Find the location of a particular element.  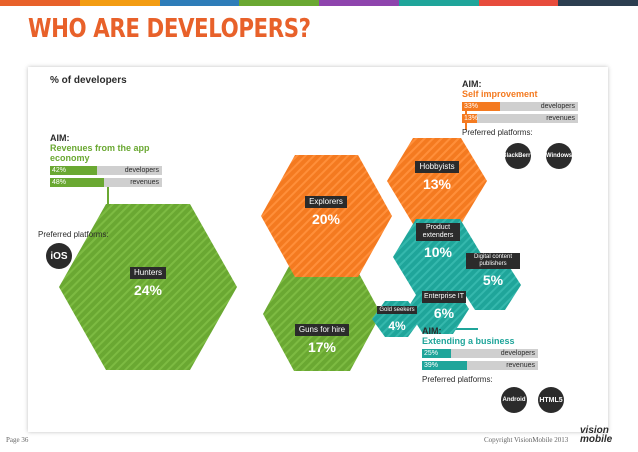

stat-row: 39% revenues is located at coordinates (480, 365).